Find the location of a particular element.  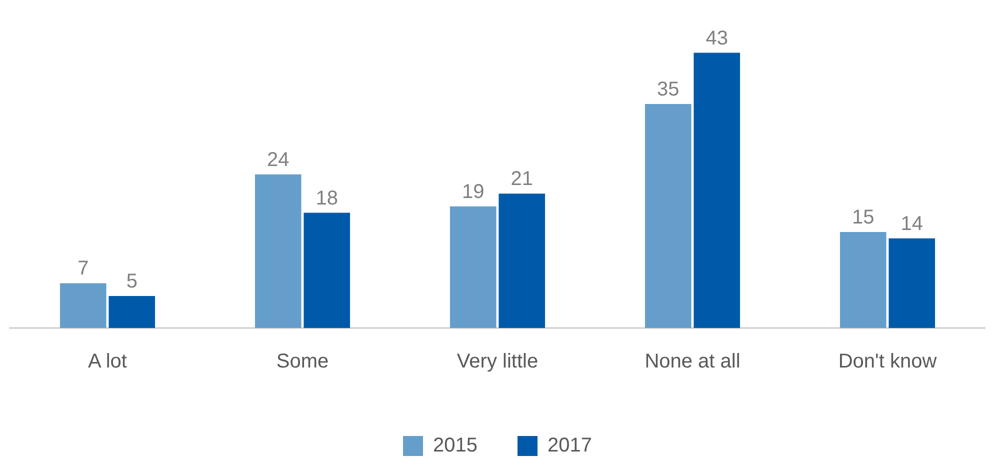

data-label: 14 is located at coordinates (911, 223).